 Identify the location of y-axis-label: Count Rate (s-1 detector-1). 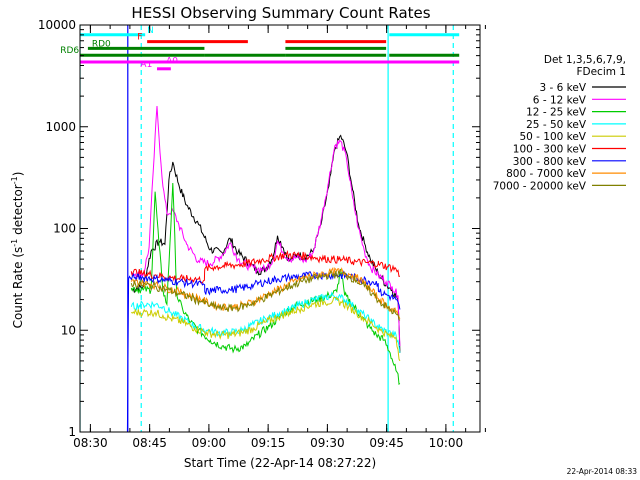
(17, 250).